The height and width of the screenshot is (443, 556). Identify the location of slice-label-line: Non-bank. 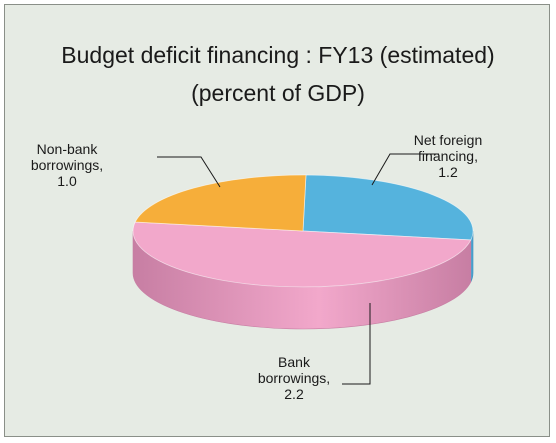
(67, 149).